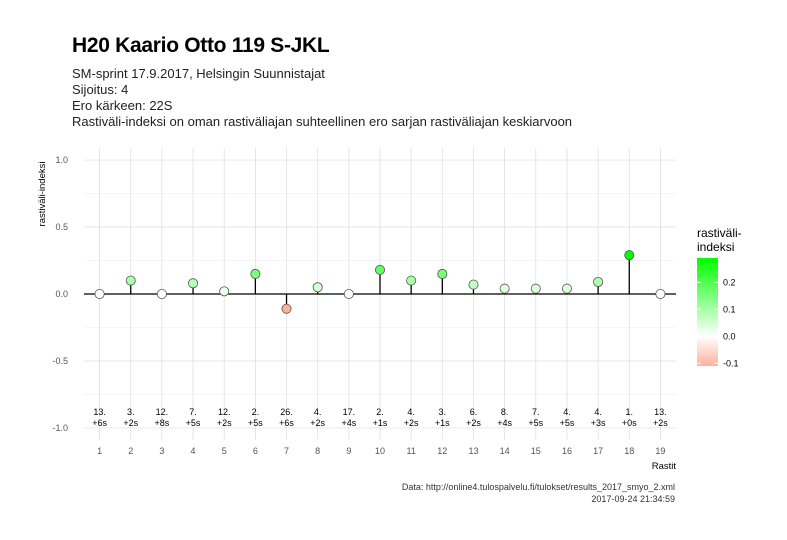 Image resolution: width=787 pixels, height=540 pixels. I want to click on x-tick-label: 11, so click(410, 451).